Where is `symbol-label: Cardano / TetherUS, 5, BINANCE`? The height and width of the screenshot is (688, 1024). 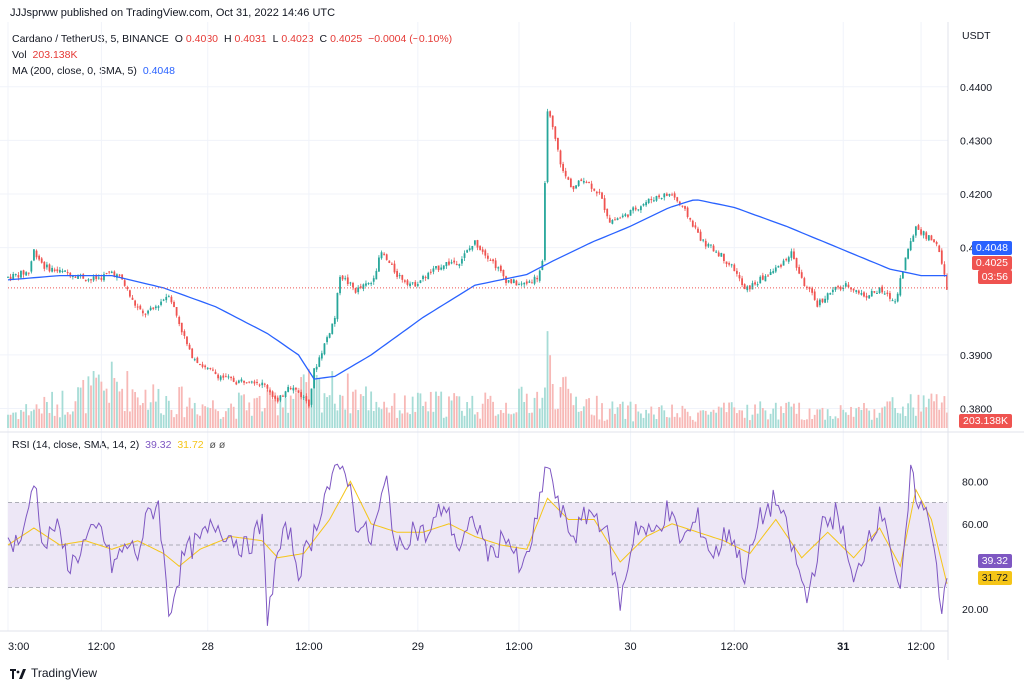
symbol-label: Cardano / TetherUS, 5, BINANCE is located at coordinates (90, 39).